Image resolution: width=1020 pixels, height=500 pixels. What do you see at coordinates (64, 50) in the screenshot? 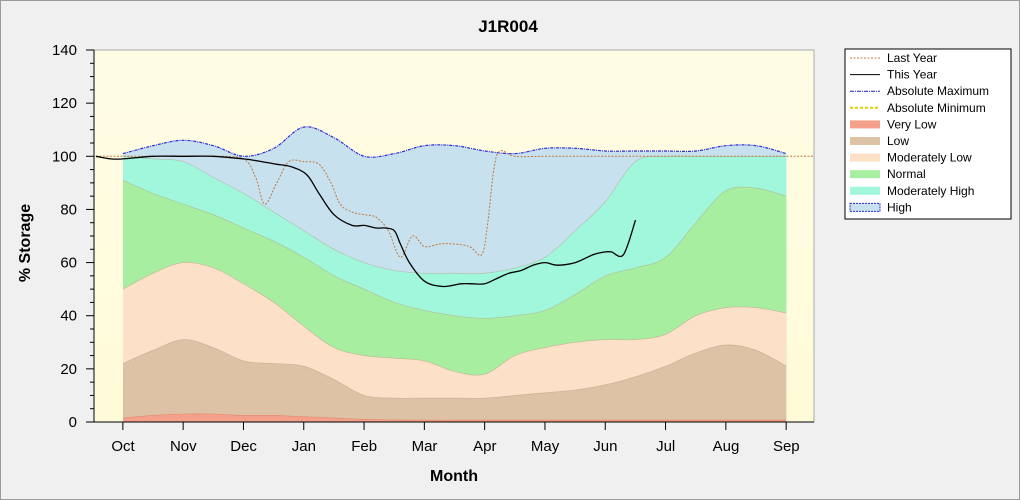
I see `y-tick-label: 140` at bounding box center [64, 50].